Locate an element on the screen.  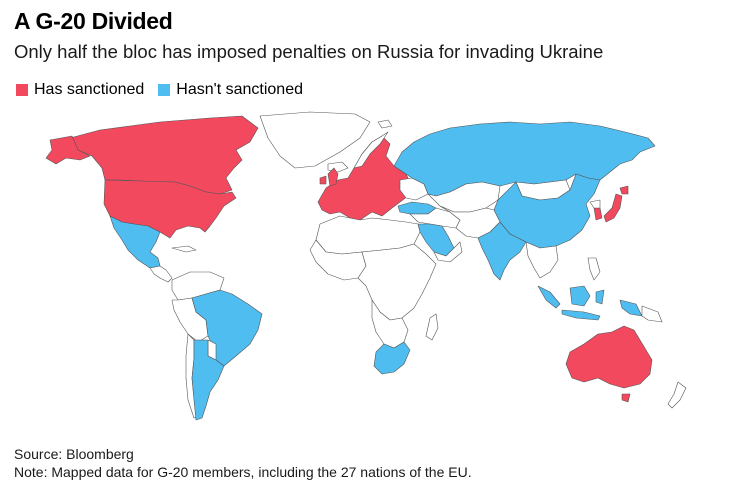
country-alaska is located at coordinates (68, 150).